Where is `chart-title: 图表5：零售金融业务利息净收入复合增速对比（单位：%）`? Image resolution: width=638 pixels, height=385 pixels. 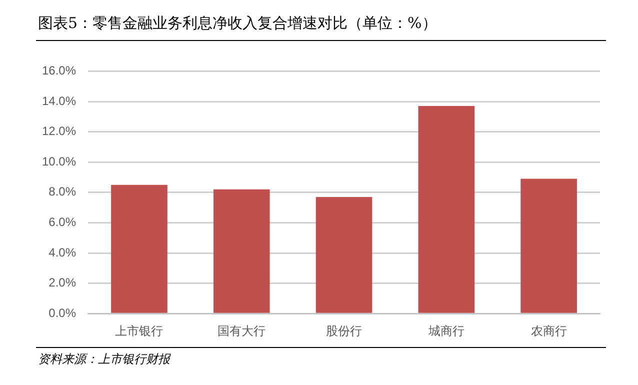
chart-title: 图表5：零售金融业务利息净收入复合增速对比（单位：%） is located at coordinates (237, 23).